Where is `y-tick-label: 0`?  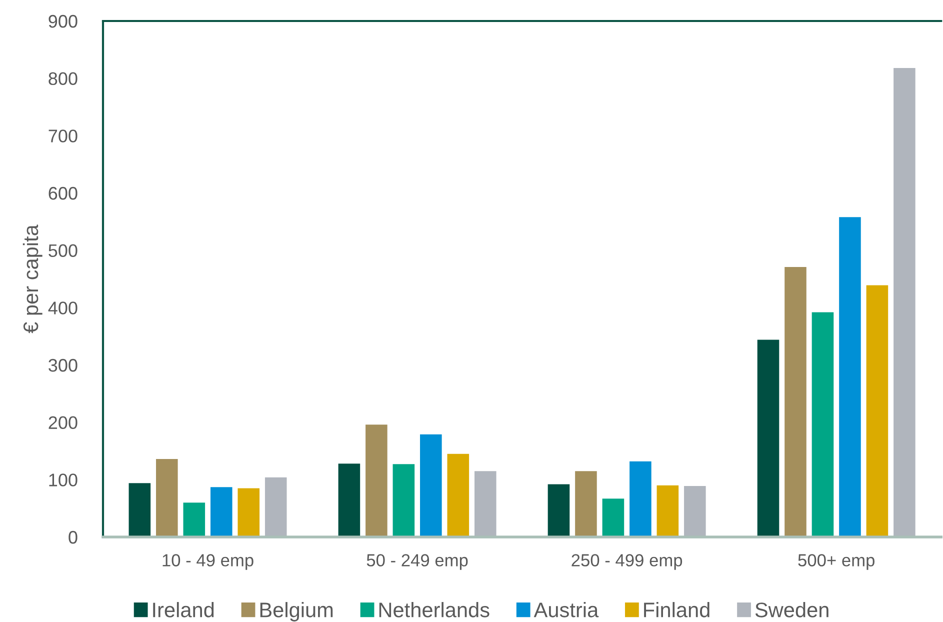
y-tick-label: 0 is located at coordinates (73, 537).